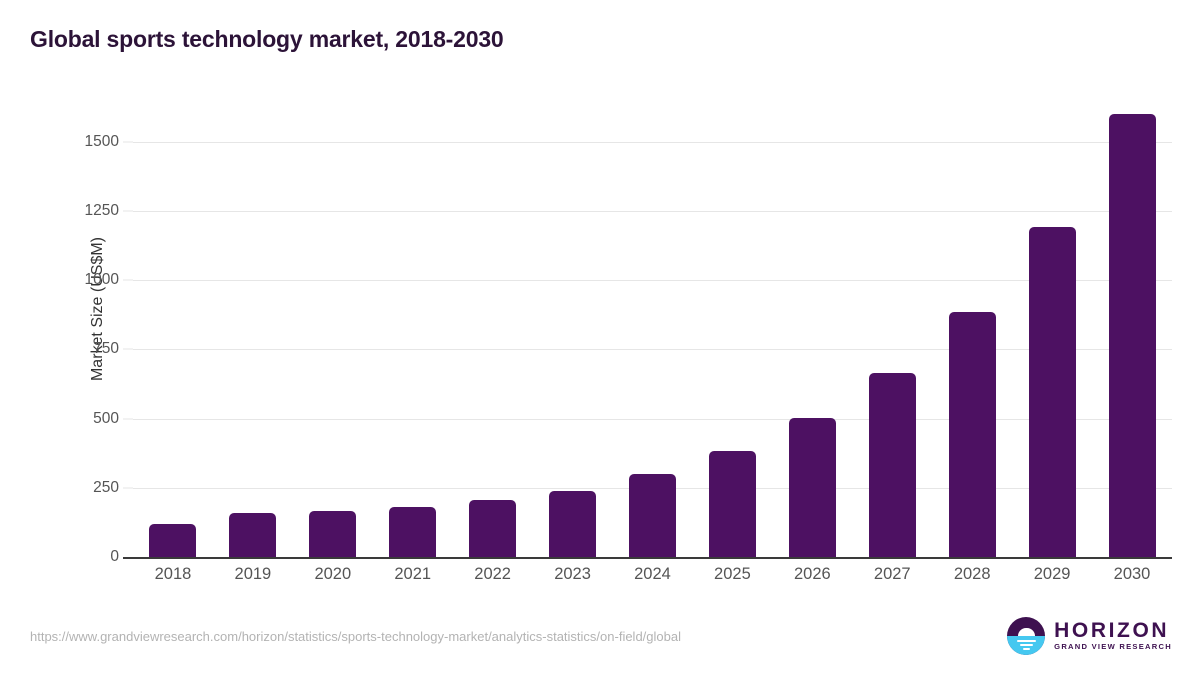 This screenshot has width=1200, height=675. Describe the element at coordinates (106, 418) in the screenshot. I see `y-tick-label: 500` at that location.